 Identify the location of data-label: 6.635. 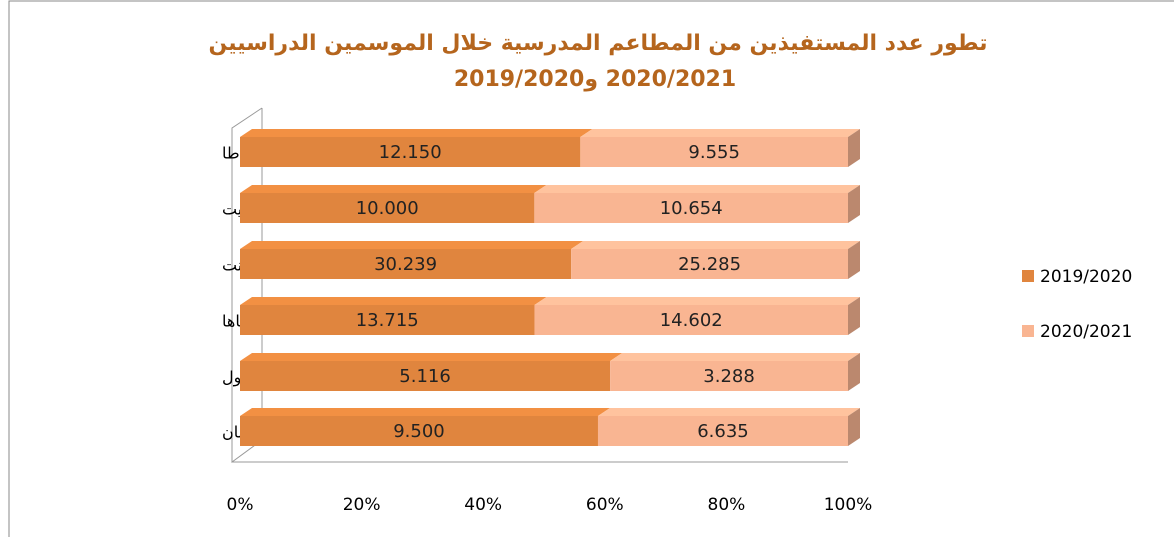
(723, 431).